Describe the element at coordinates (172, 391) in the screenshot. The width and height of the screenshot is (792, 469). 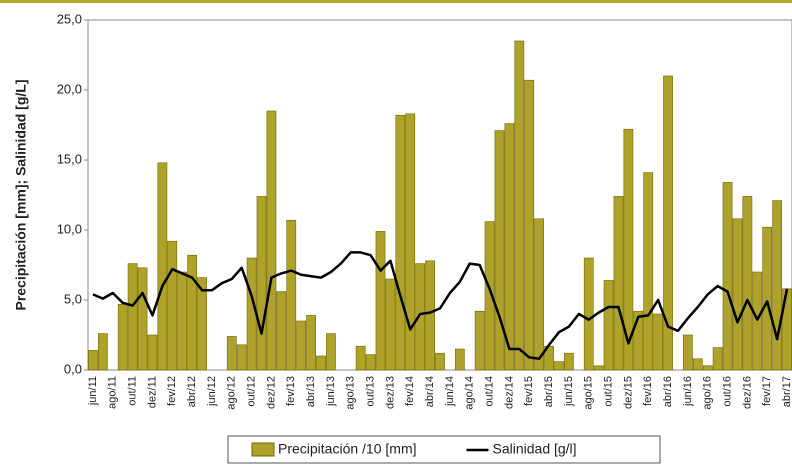
I see `x-tick-label: fev/12` at that location.